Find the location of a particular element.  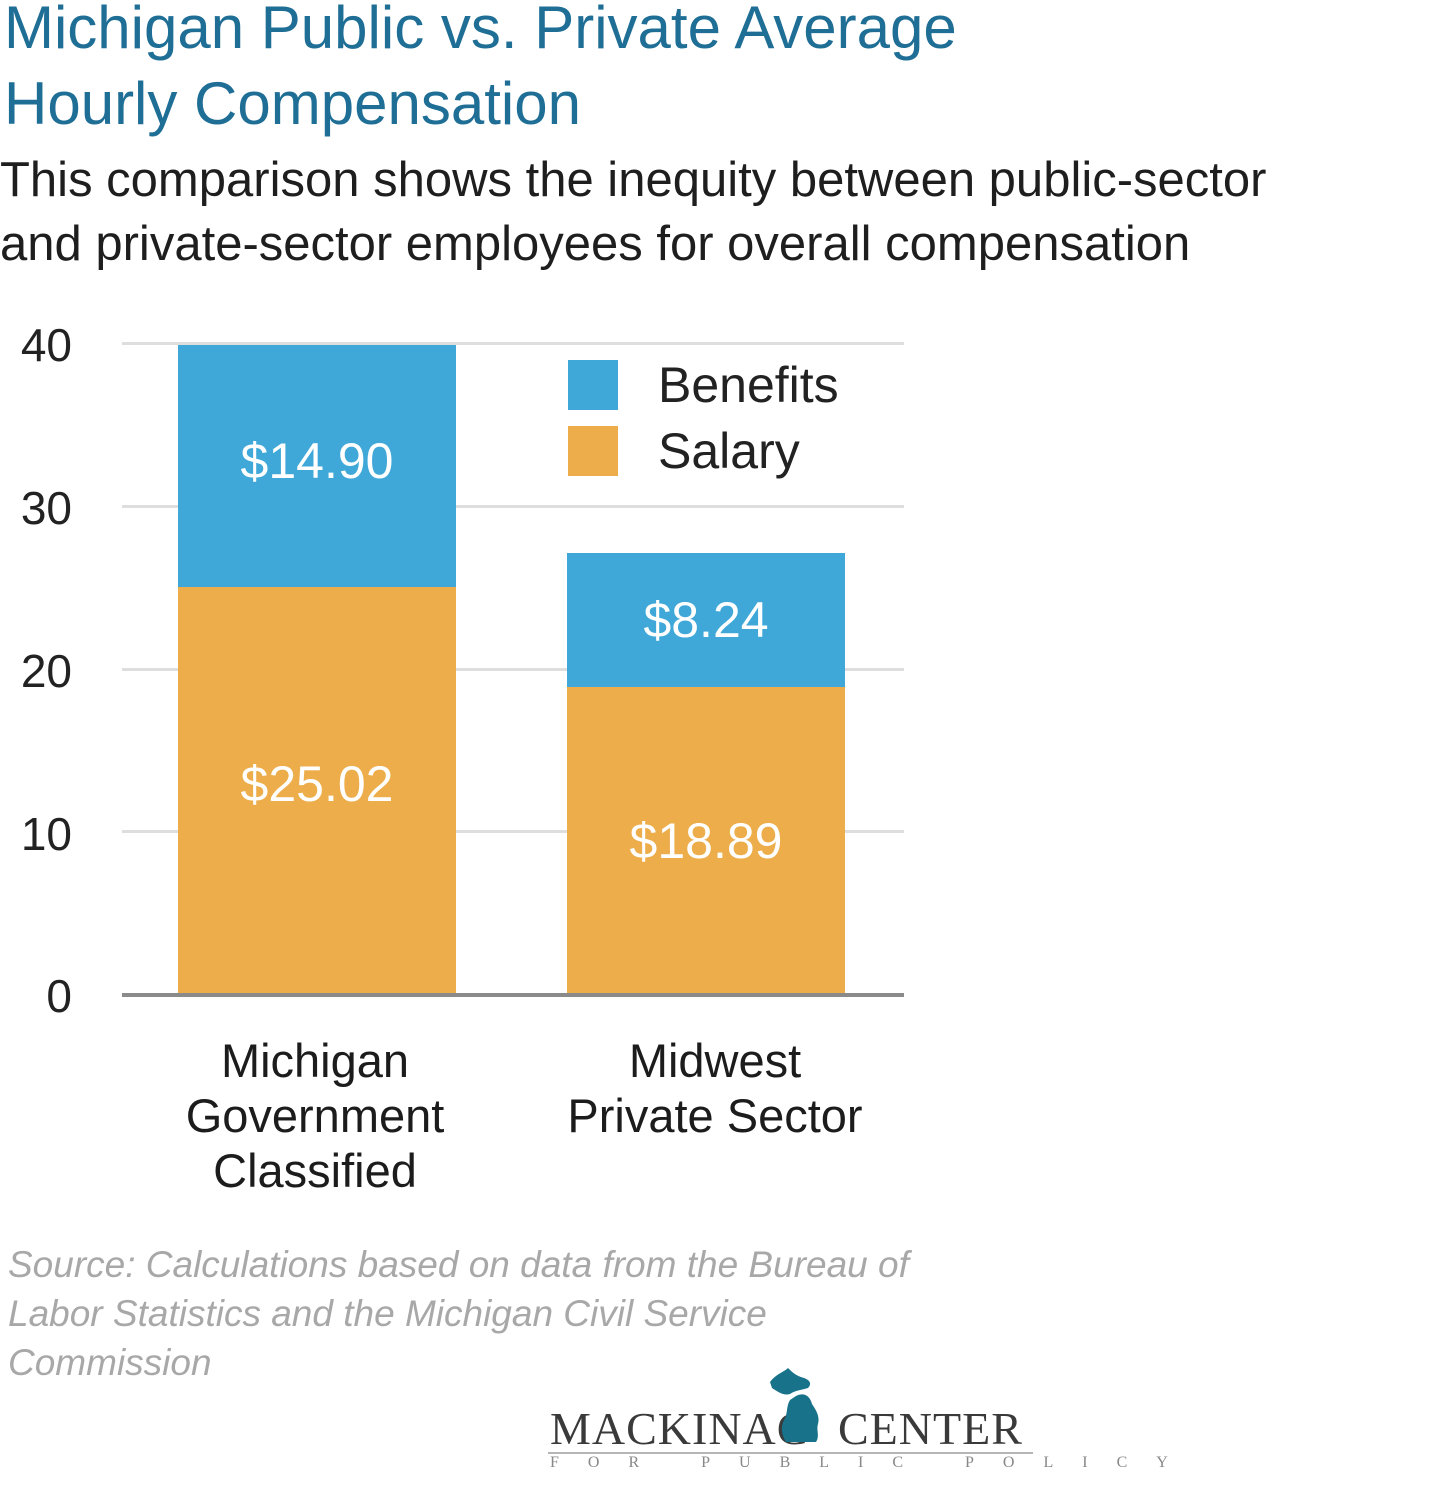

x-label-midwest-private: Midwest Private Sector is located at coordinates (715, 1088).